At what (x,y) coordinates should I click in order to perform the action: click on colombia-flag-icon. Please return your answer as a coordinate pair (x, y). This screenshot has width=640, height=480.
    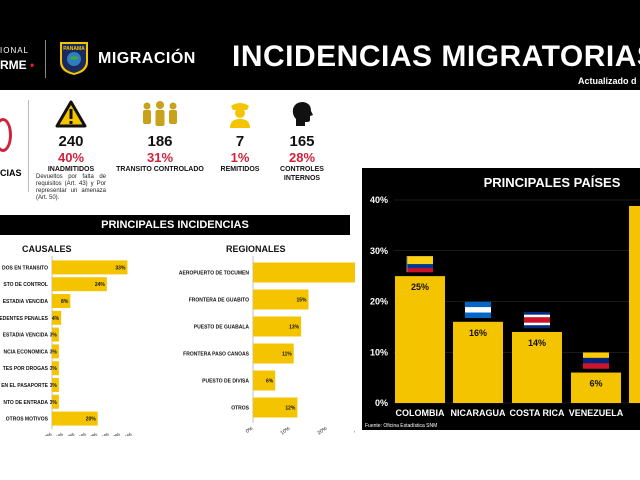
    Looking at the image, I should click on (419, 264).